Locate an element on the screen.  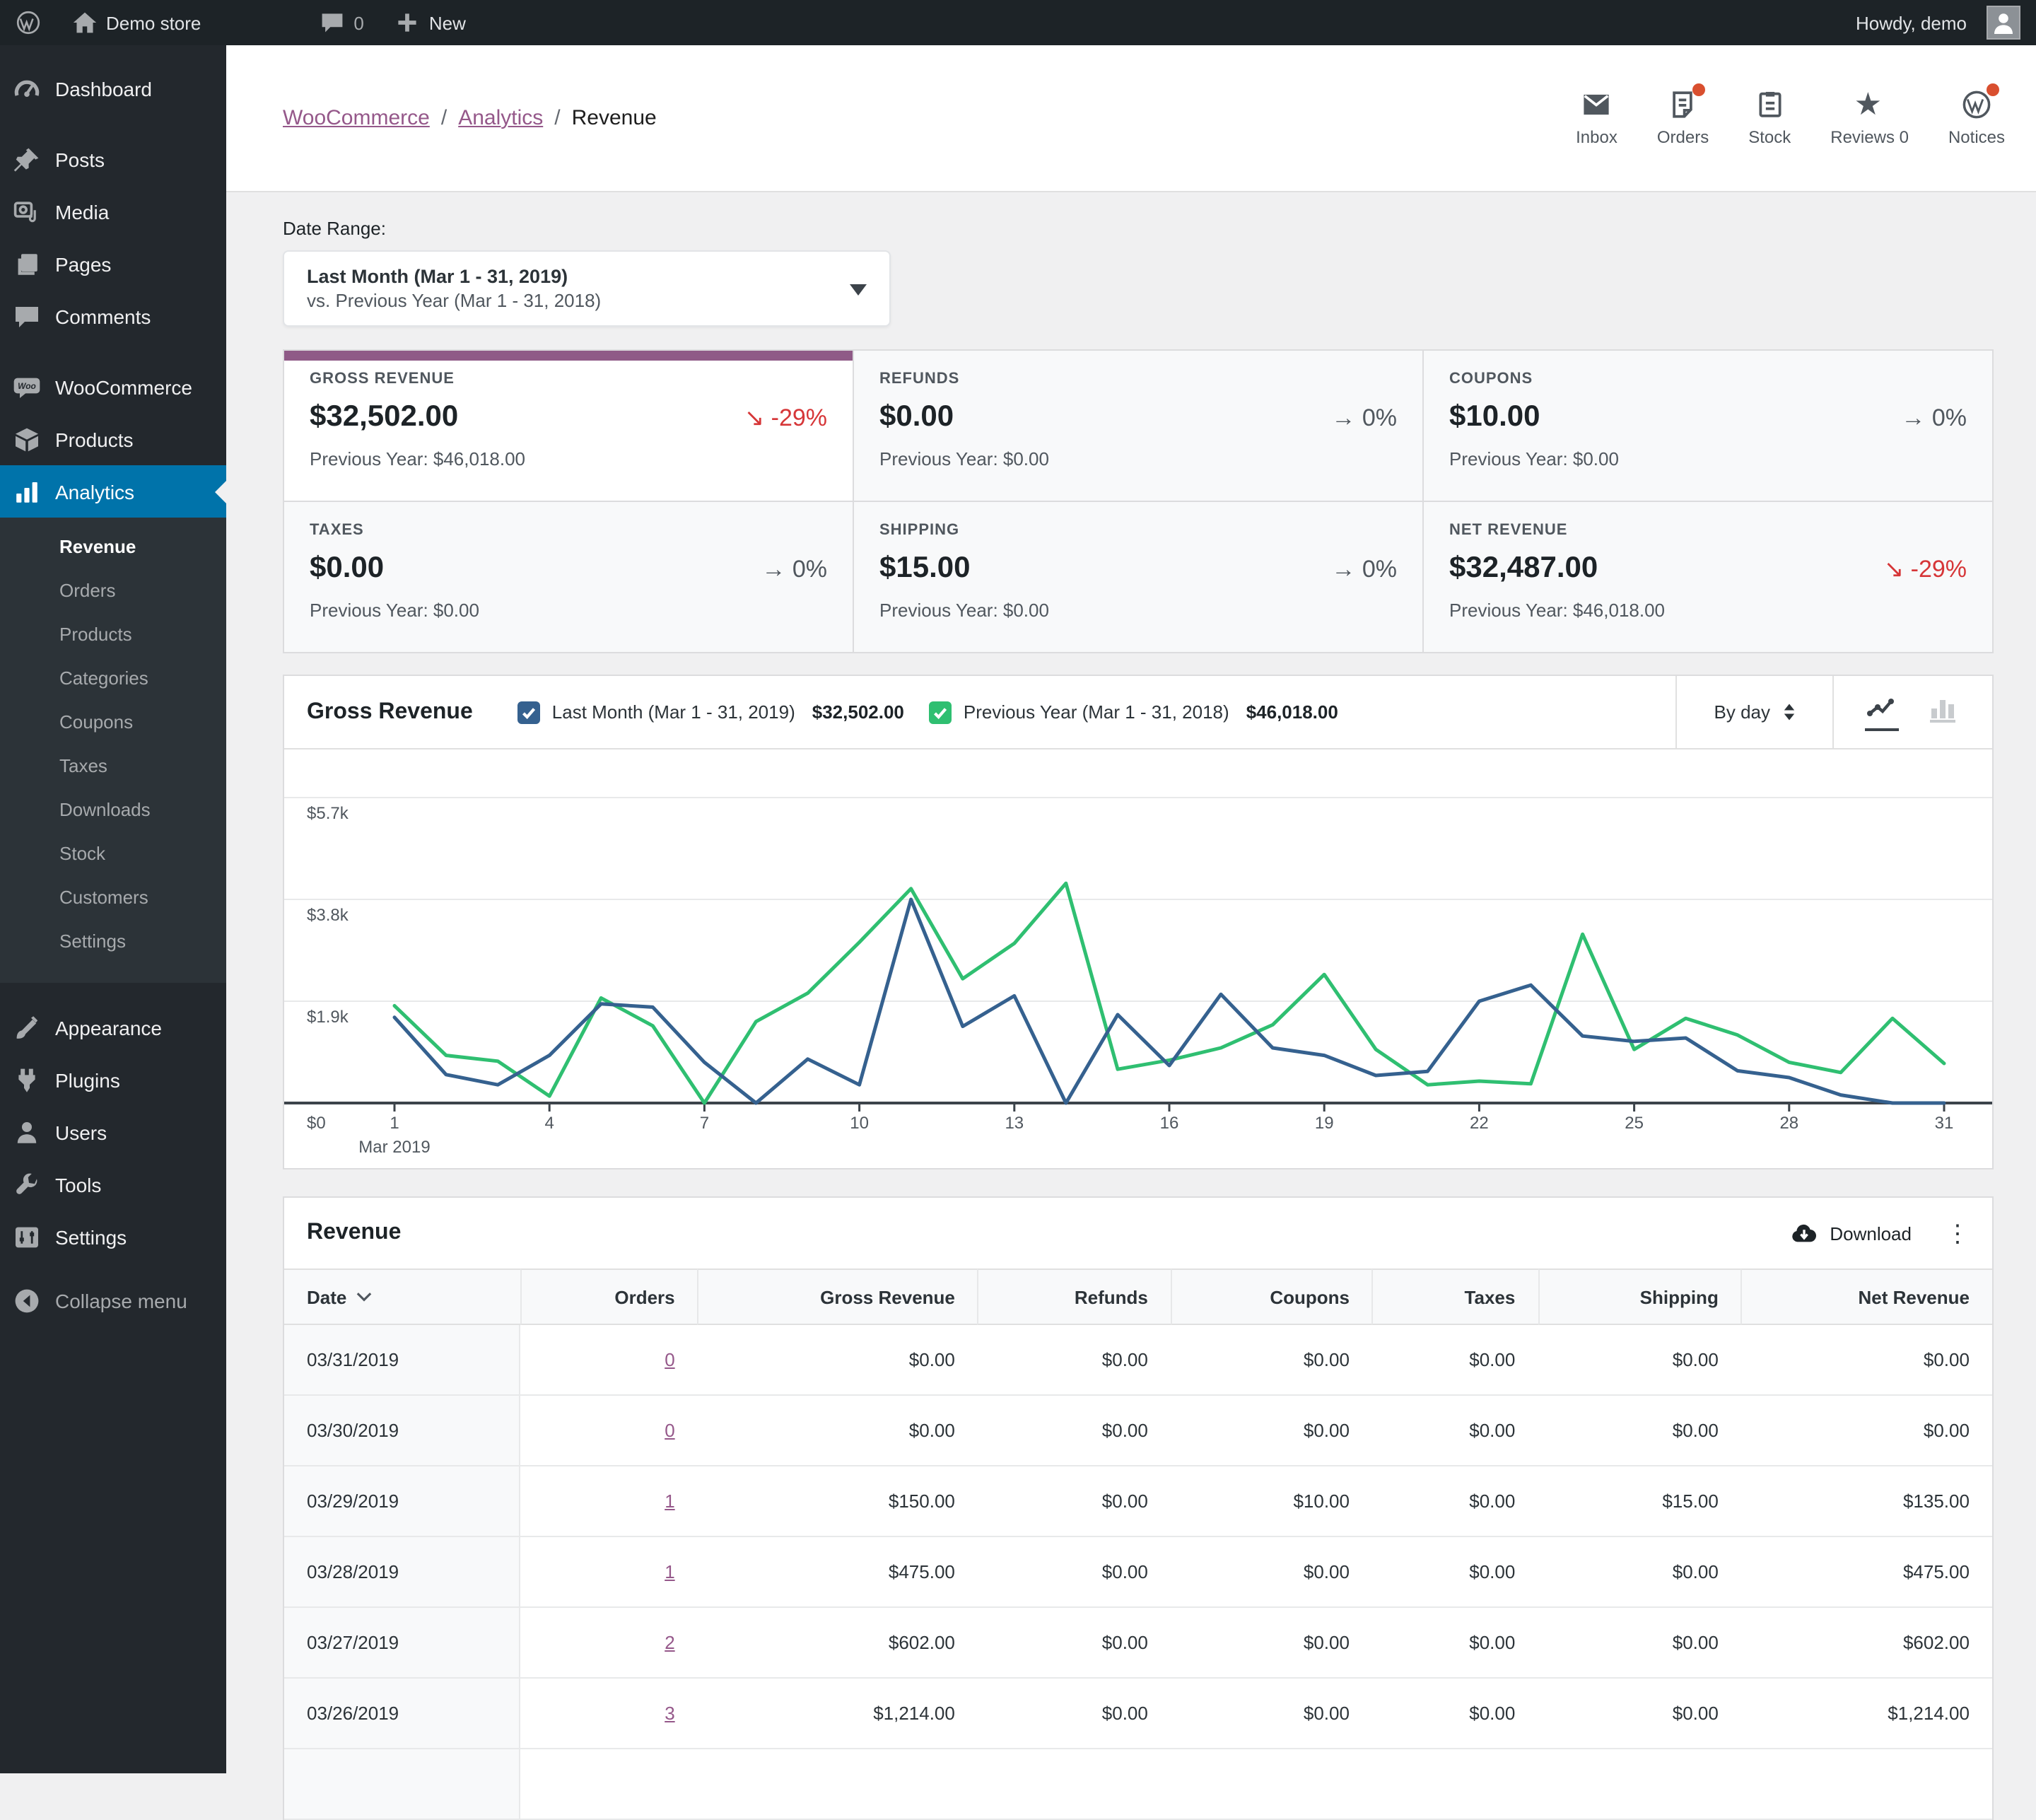
orders-count-link: 3 is located at coordinates (670, 1713).